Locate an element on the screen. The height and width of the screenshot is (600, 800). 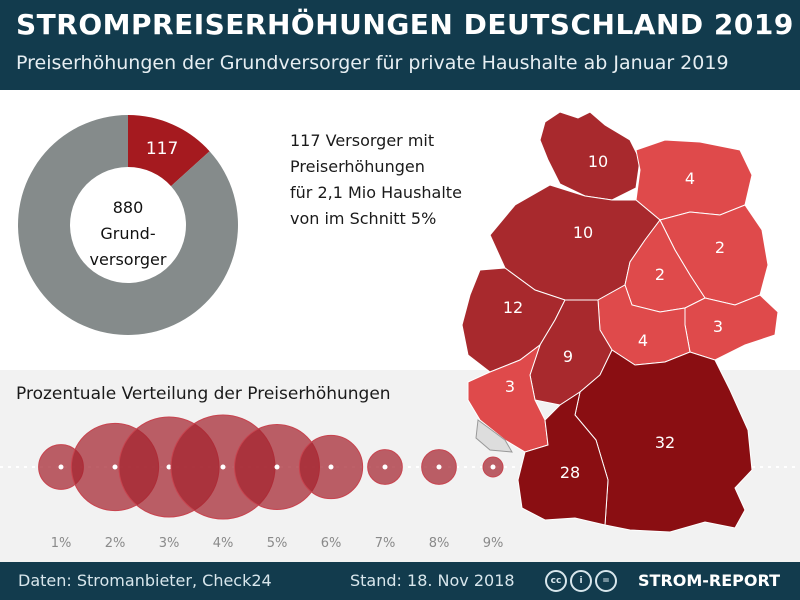
bubble-tick-label: 7% is located at coordinates (385, 543).